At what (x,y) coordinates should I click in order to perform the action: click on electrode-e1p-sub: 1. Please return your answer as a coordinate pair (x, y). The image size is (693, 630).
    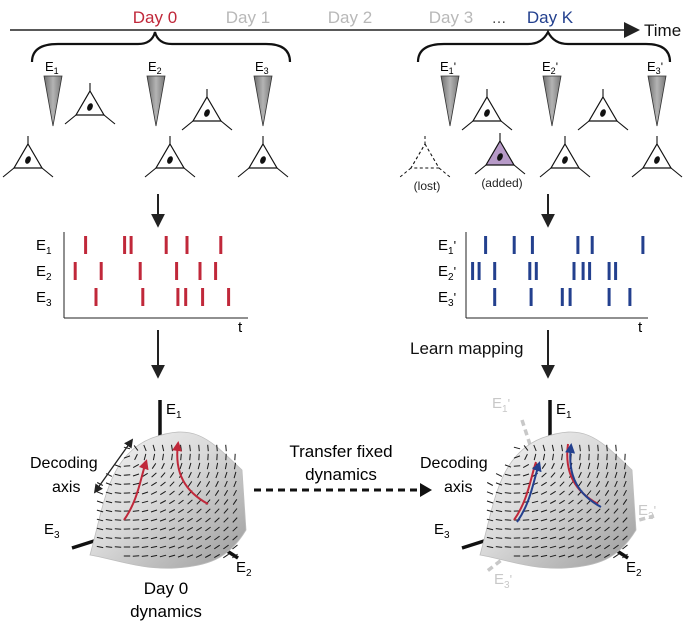
    Looking at the image, I should click on (451, 71).